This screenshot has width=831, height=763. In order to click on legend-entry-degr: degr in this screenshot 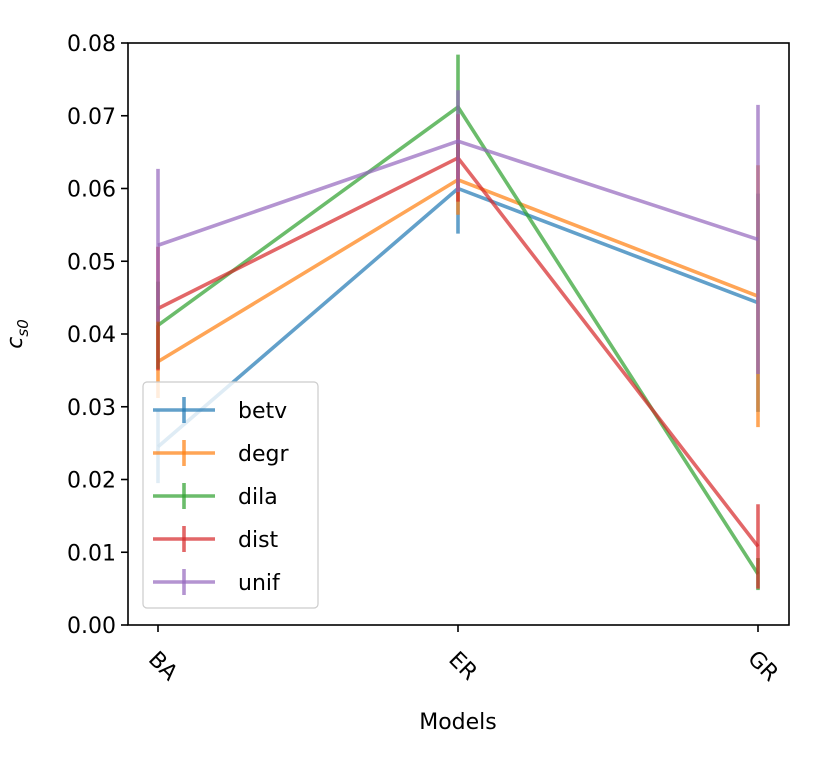, I will do `click(221, 453)`.